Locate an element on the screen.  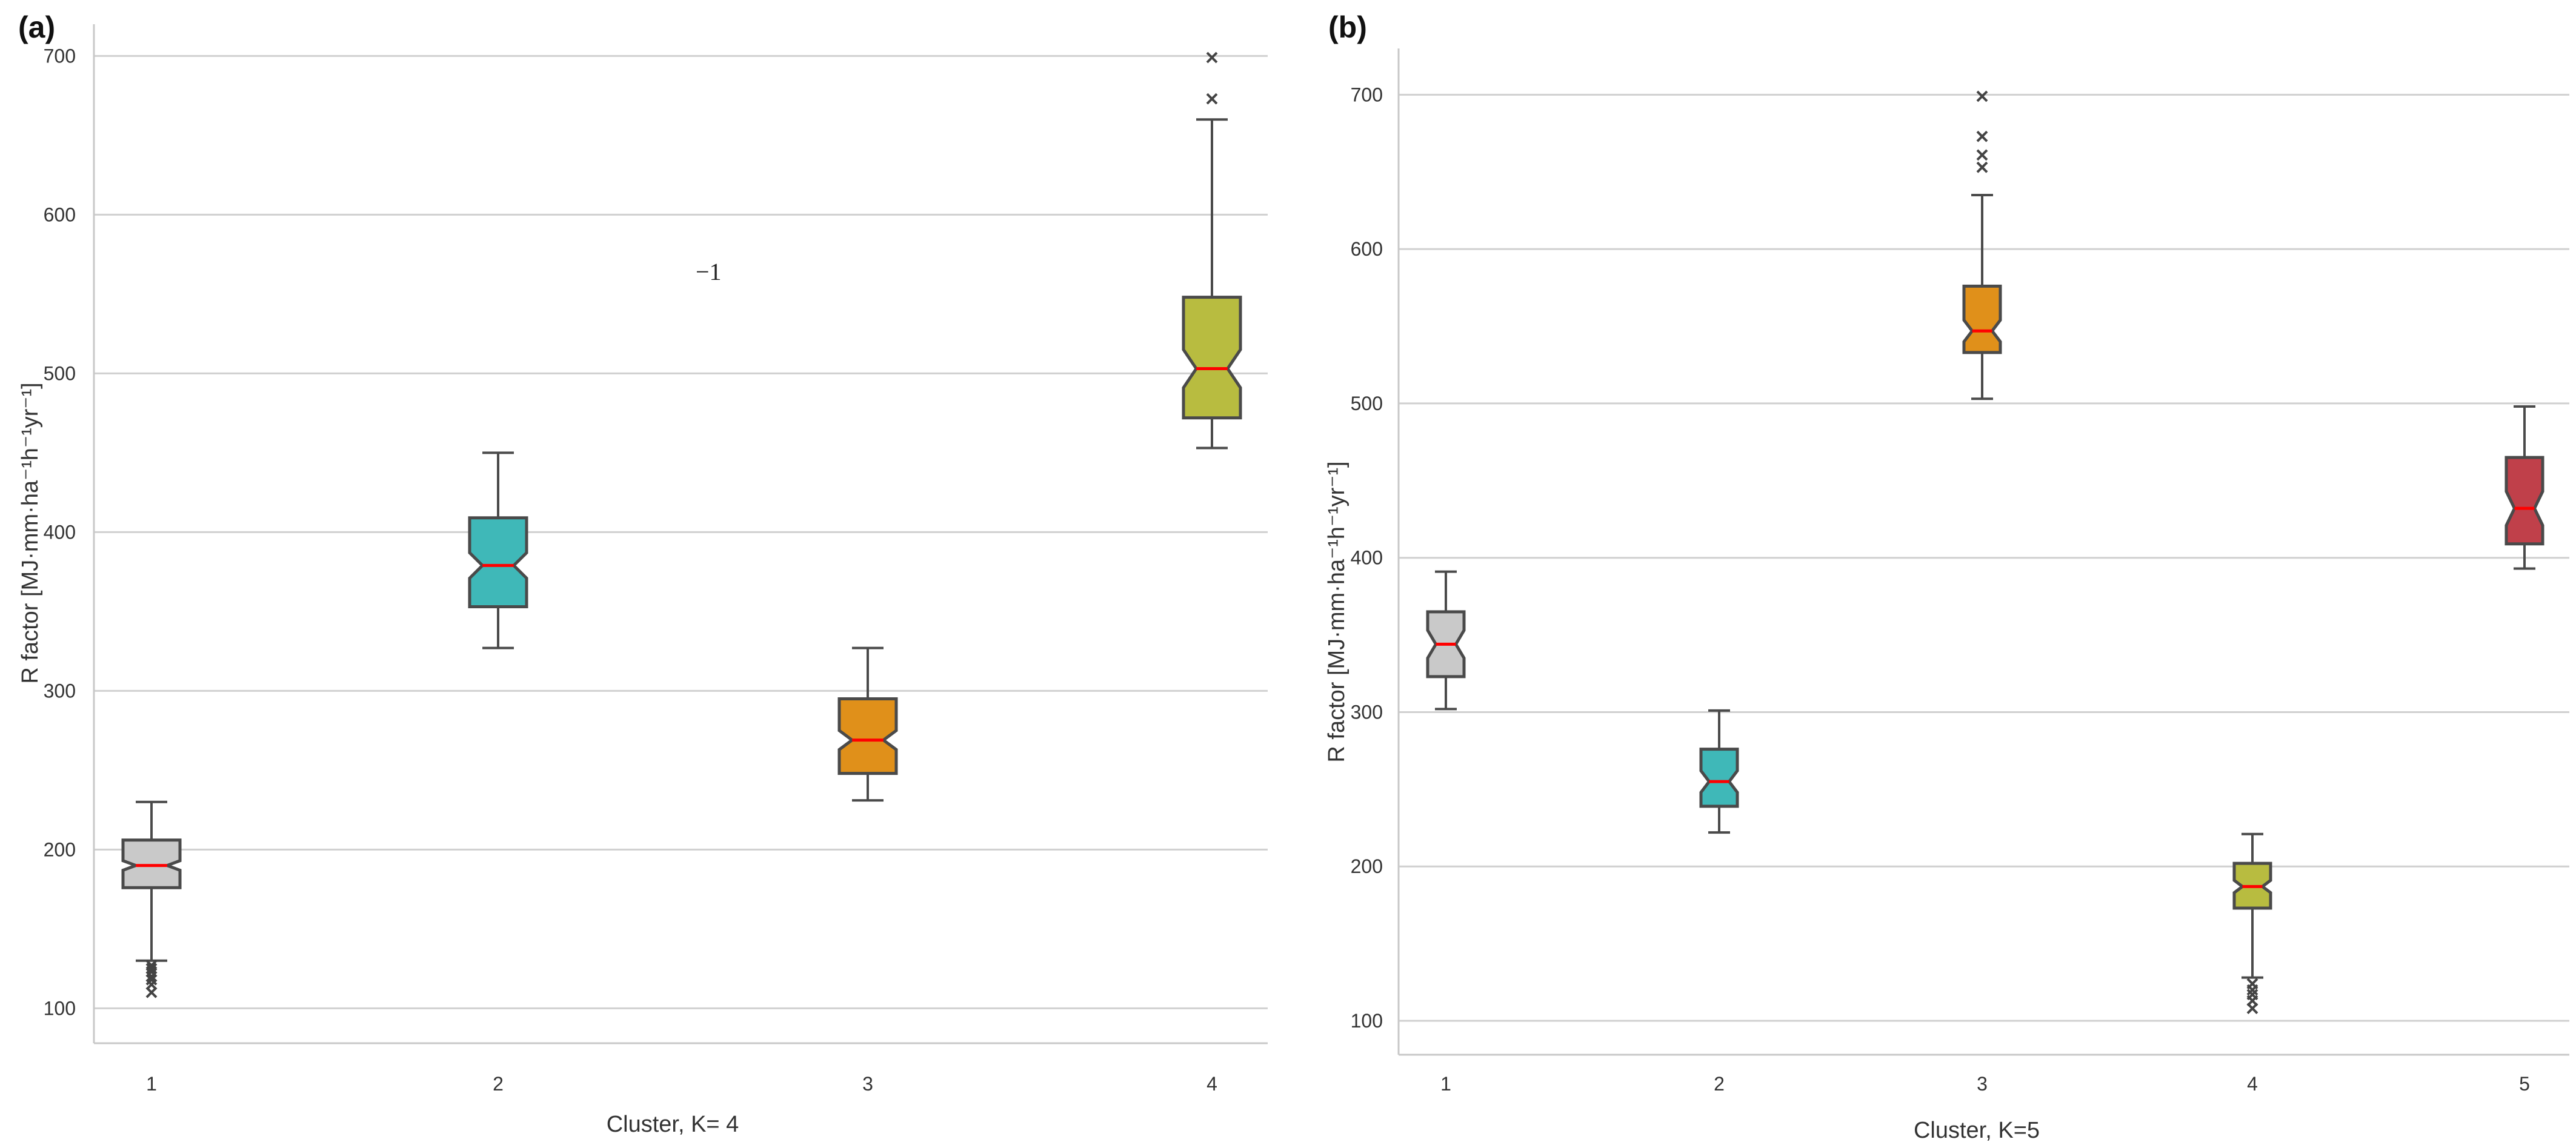
y-tick-labels-b: 100 200 300 400 500 600 700 is located at coordinates (1367, 558).